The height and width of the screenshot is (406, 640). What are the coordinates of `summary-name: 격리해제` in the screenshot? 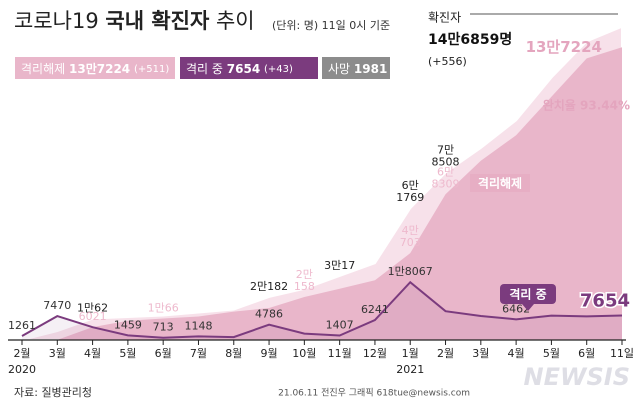 It's located at (43, 69).